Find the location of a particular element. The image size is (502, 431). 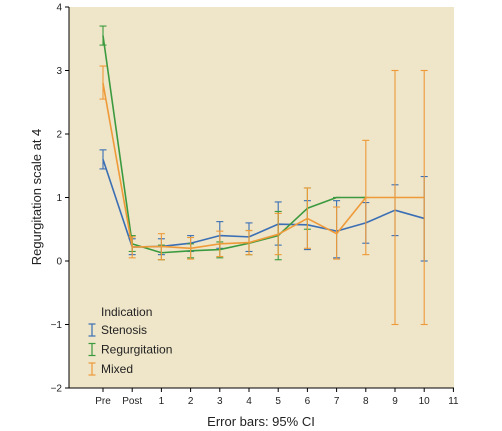

legend-title: Indication is located at coordinates (126, 312).